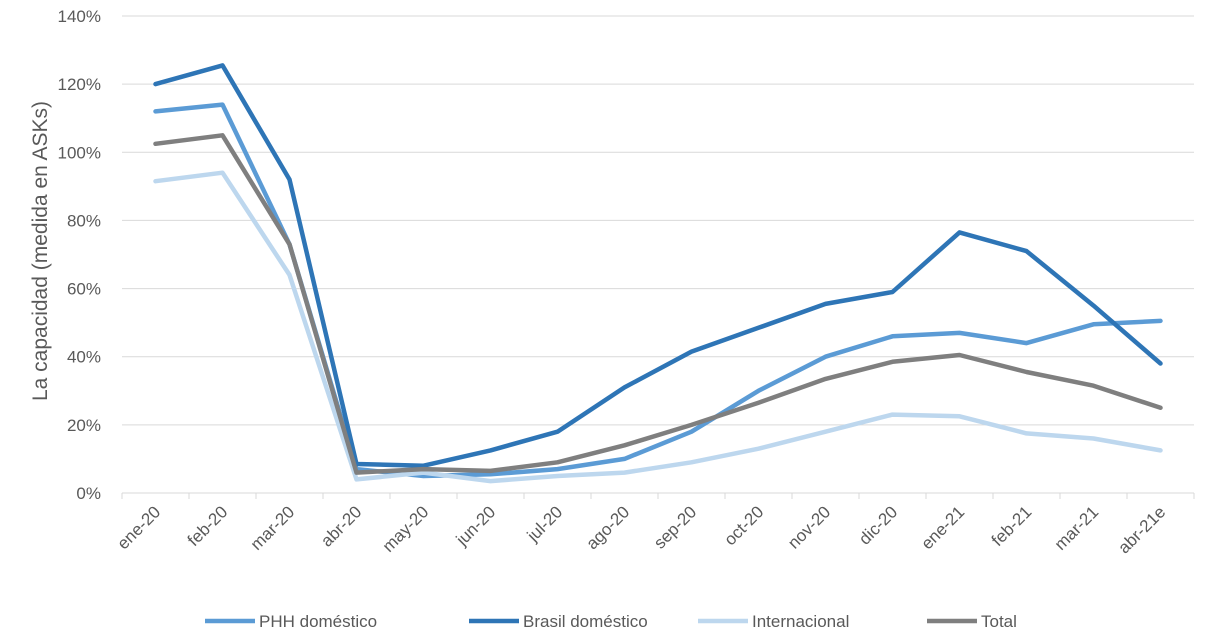 The image size is (1214, 633). What do you see at coordinates (341, 526) in the screenshot?
I see `x-tick-label: abr-20` at bounding box center [341, 526].